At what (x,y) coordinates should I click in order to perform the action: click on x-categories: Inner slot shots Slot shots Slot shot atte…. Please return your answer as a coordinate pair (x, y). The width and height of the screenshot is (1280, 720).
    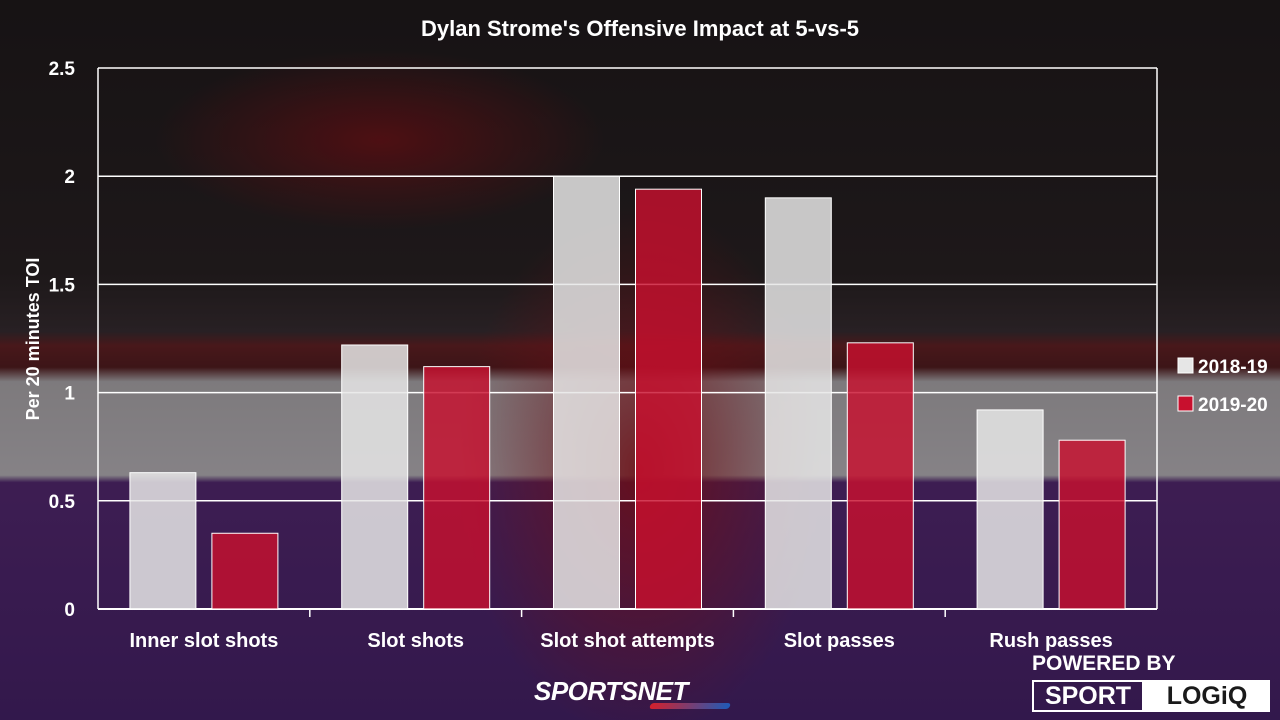
    Looking at the image, I should click on (620, 641).